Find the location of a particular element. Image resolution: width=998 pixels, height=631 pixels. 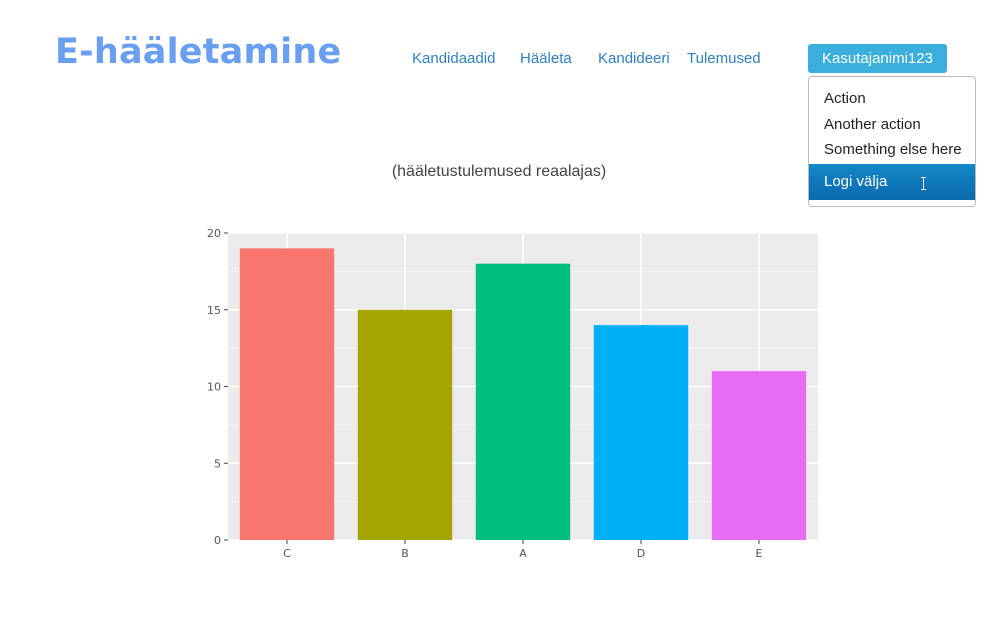

nav-link-kandideeri: Kandideeri is located at coordinates (634, 58).